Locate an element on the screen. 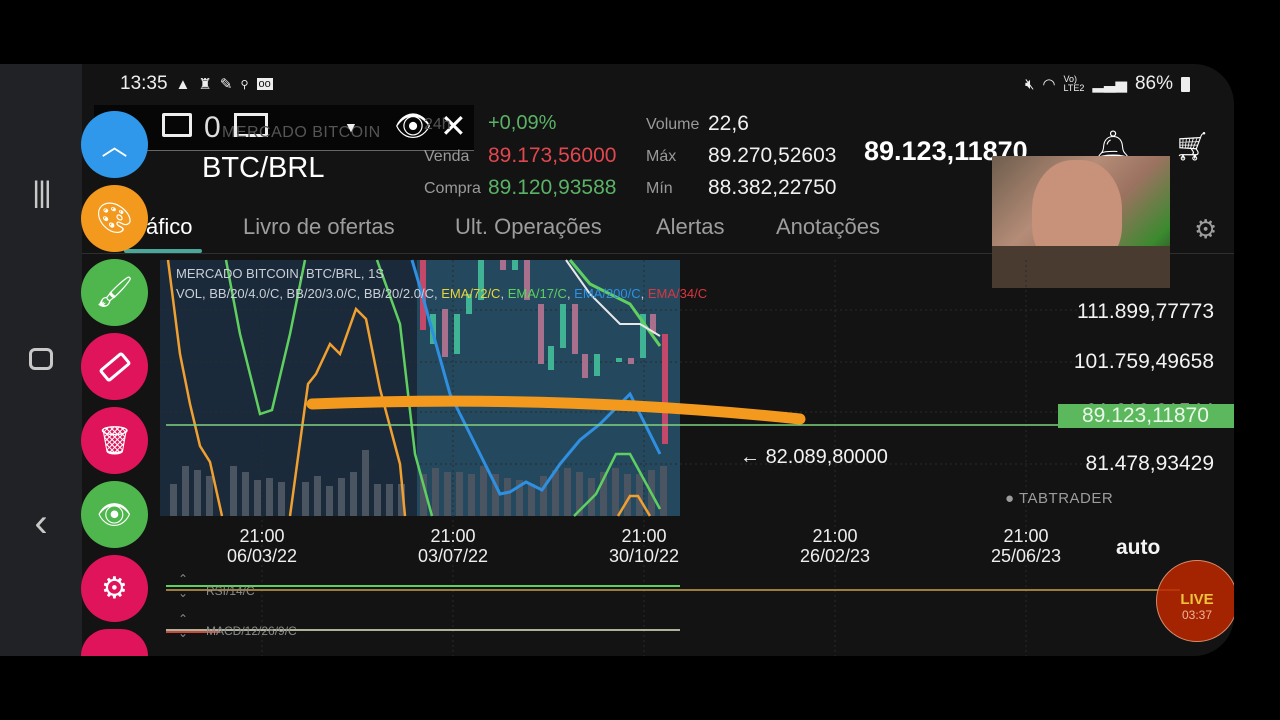 The height and width of the screenshot is (720, 1280). tabtrader-watermark: ● TABTRADER is located at coordinates (1059, 498).